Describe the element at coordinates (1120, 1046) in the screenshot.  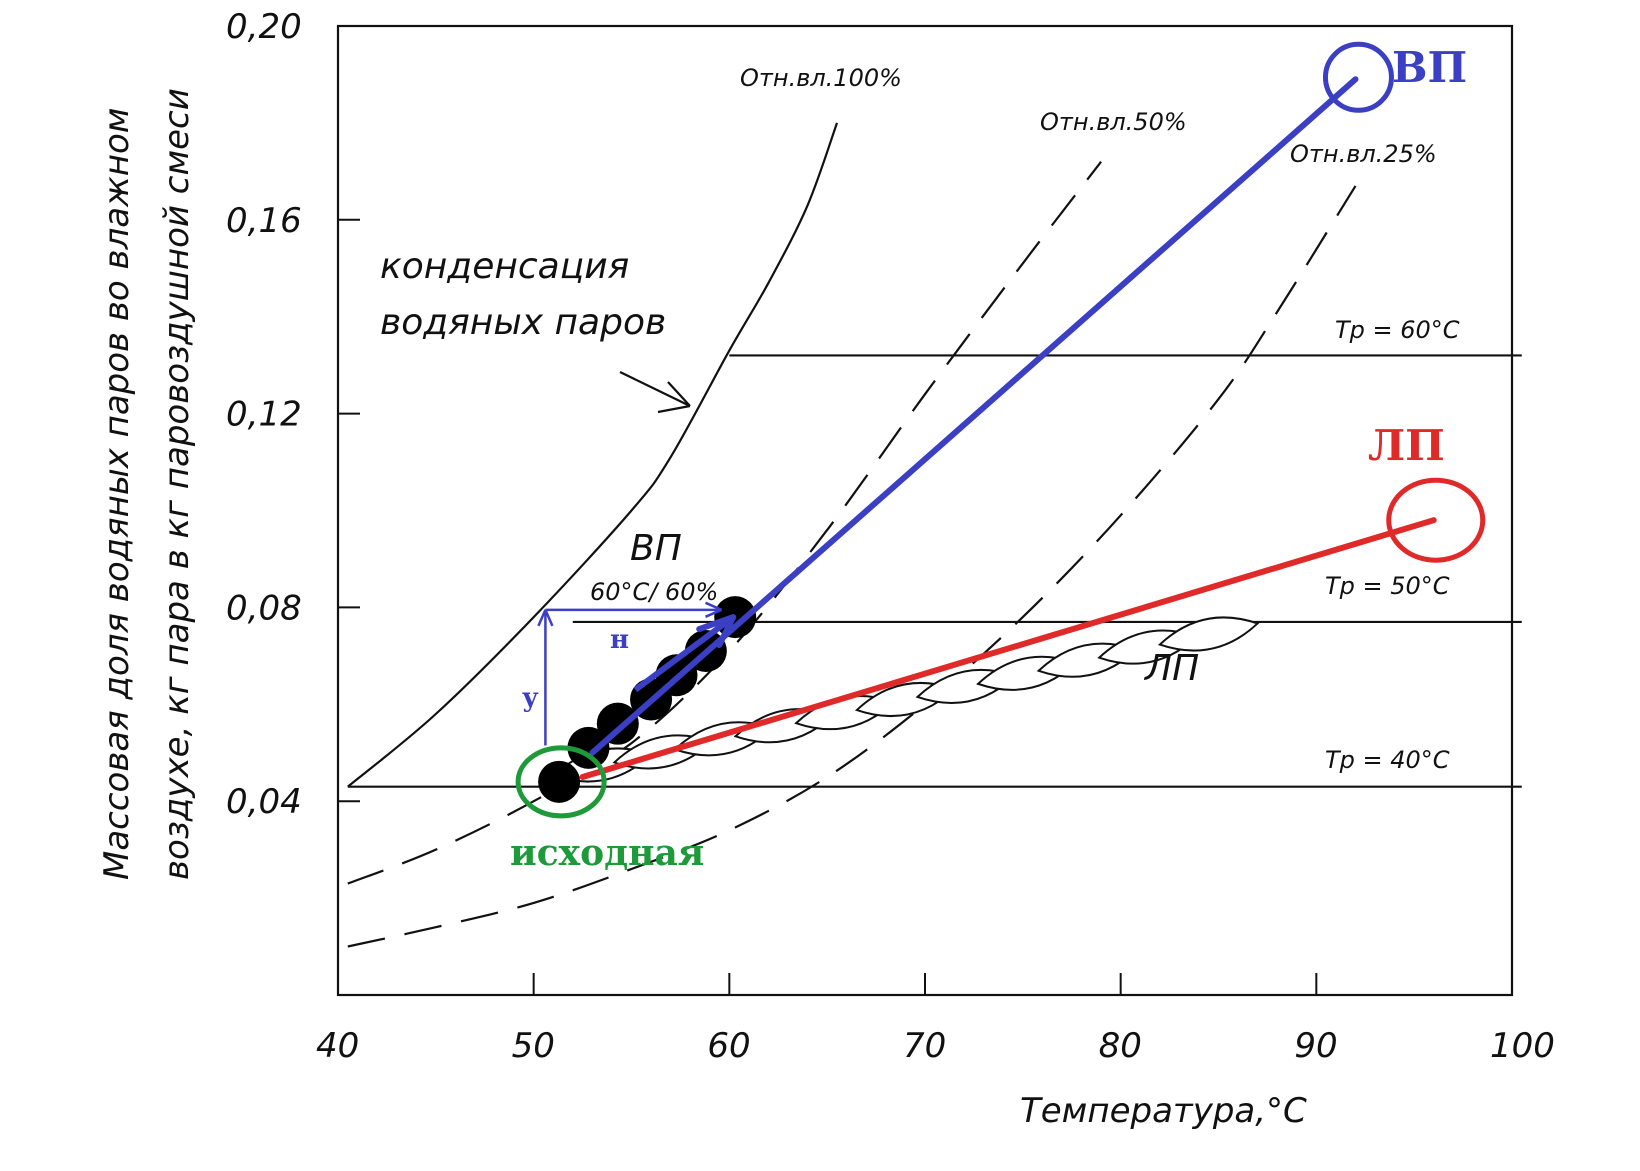
I see `x-tick-label: 80` at that location.